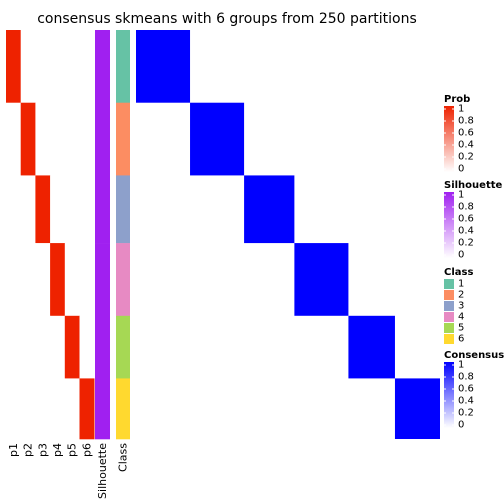 This screenshot has width=504, height=504. What do you see at coordinates (28, 209) in the screenshot?
I see `prob-cell-class3-p2` at bounding box center [28, 209].